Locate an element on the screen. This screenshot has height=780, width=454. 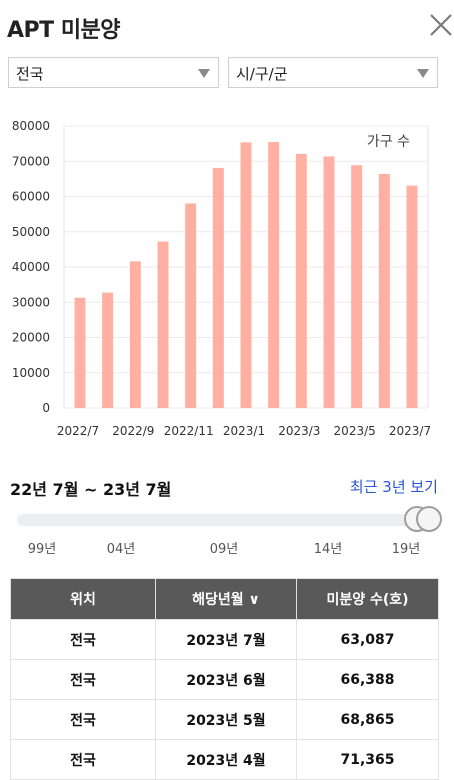
slider-tick-label: 09년 is located at coordinates (224, 549).